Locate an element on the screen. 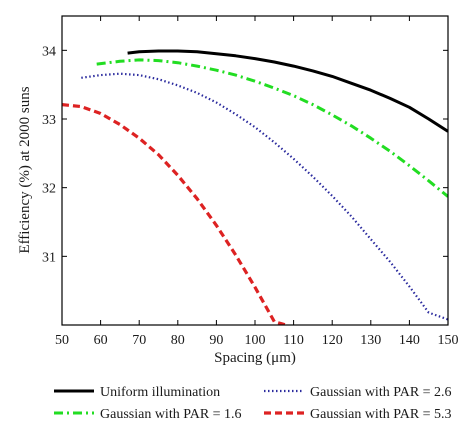 Image resolution: width=474 pixels, height=442 pixels. y-tick-labels: 31 32 33 34 is located at coordinates (49, 154).